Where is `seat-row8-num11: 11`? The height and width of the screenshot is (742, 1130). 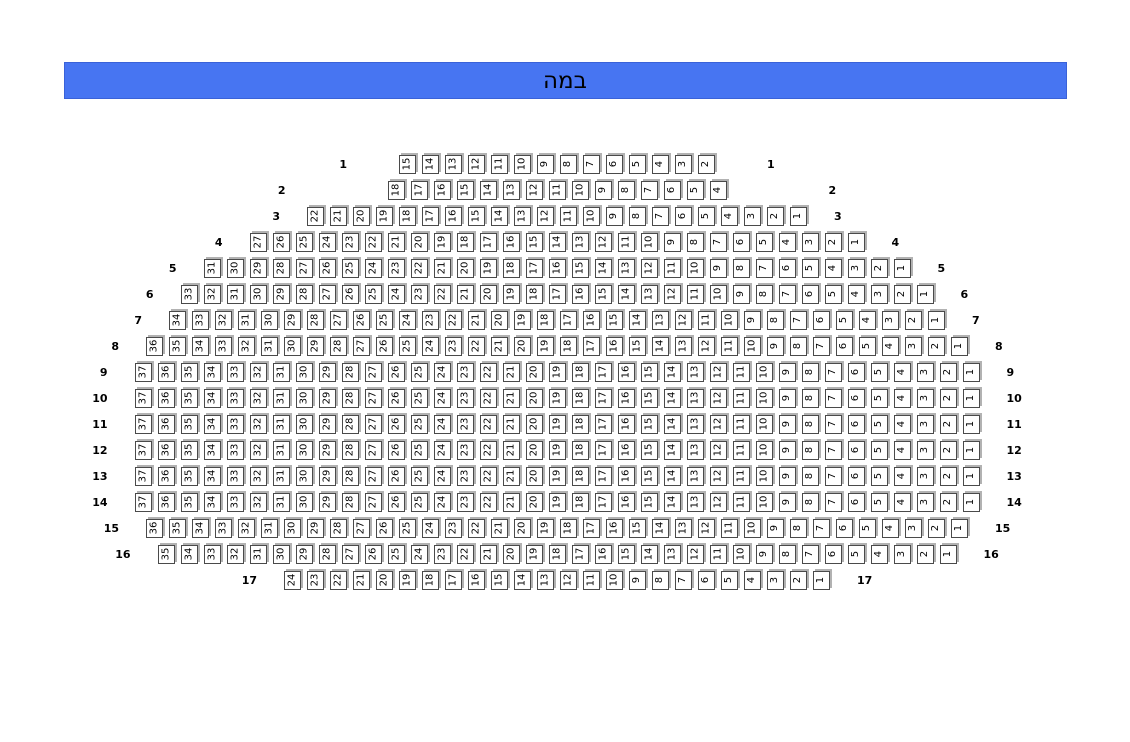 seat-row8-num11: 11 is located at coordinates (729, 346).